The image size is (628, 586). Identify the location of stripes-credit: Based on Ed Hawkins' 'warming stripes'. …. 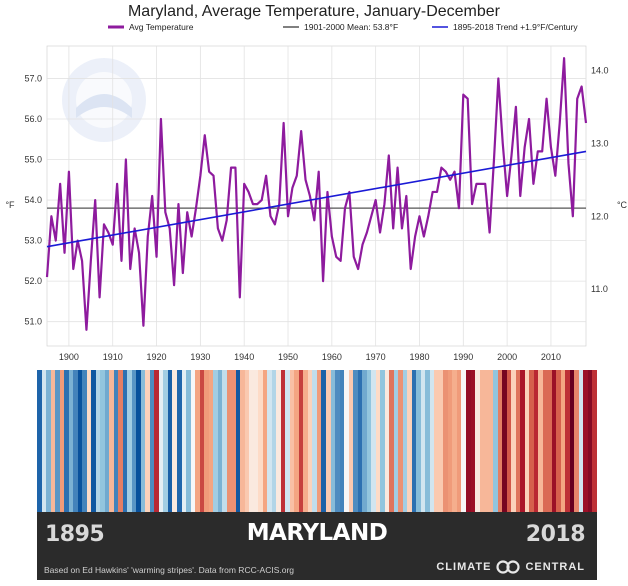
(169, 570).